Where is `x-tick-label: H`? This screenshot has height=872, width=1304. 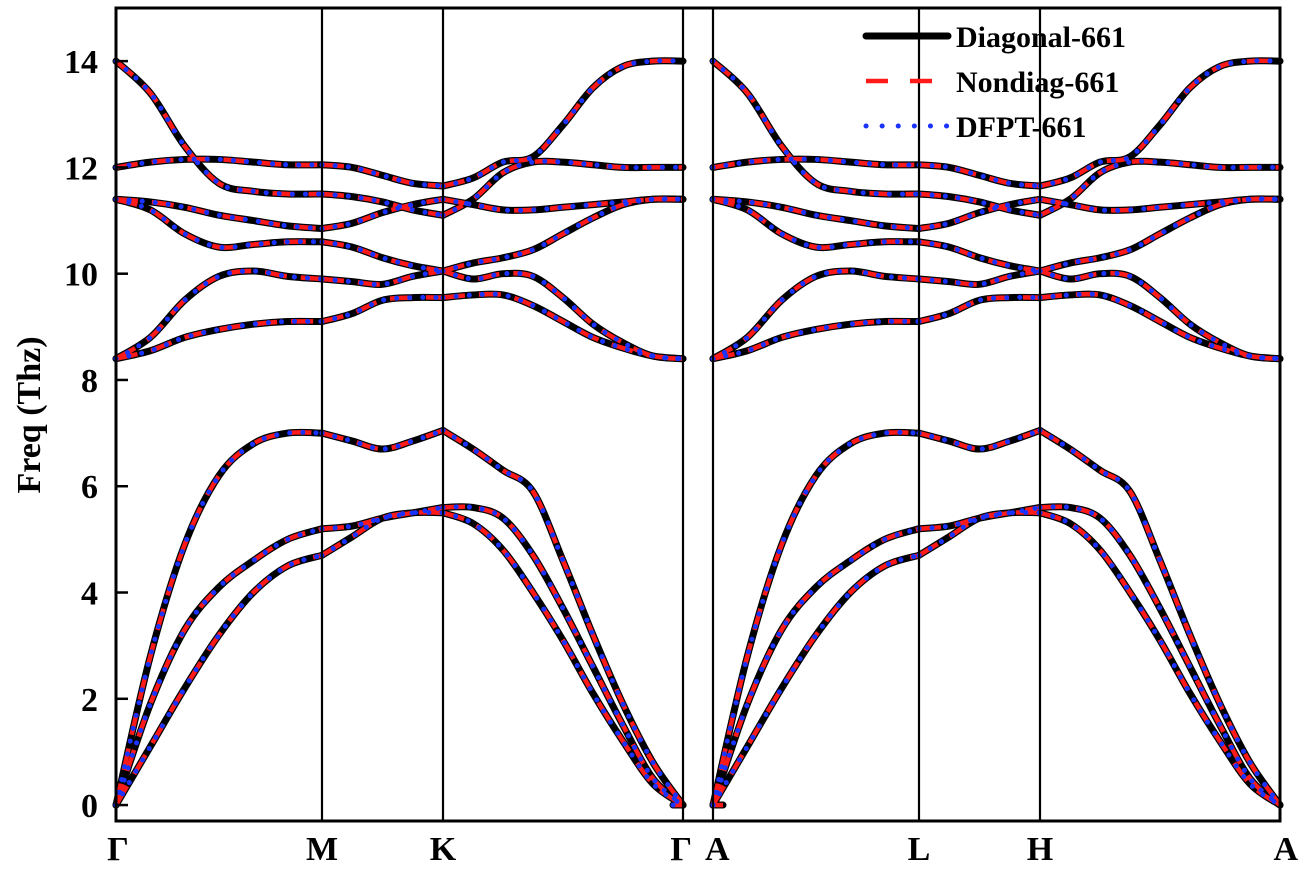
x-tick-label: H is located at coordinates (1040, 849).